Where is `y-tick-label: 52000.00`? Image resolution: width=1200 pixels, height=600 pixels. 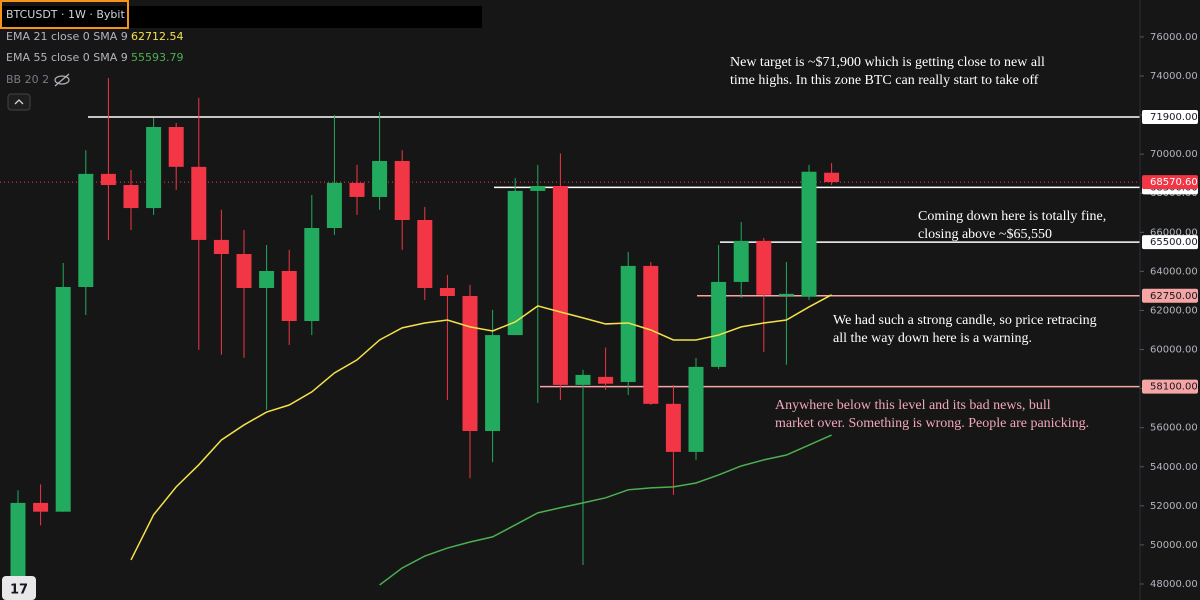 y-tick-label: 52000.00 is located at coordinates (1174, 506).